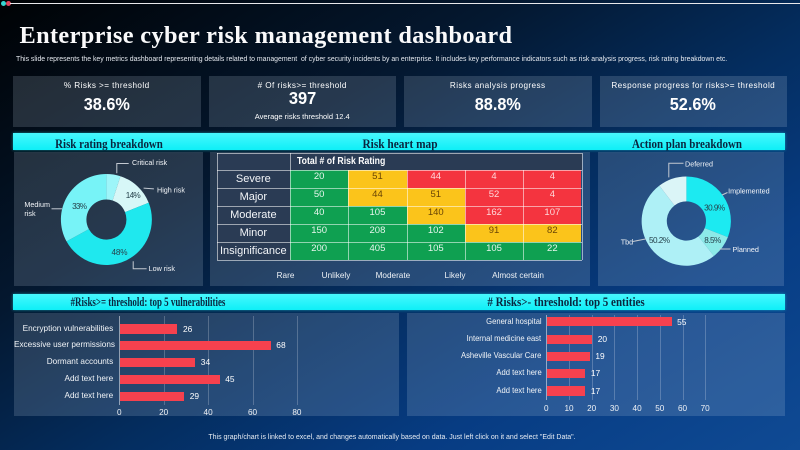 The image size is (800, 450). I want to click on svg-text: Low risk, so click(162, 267).